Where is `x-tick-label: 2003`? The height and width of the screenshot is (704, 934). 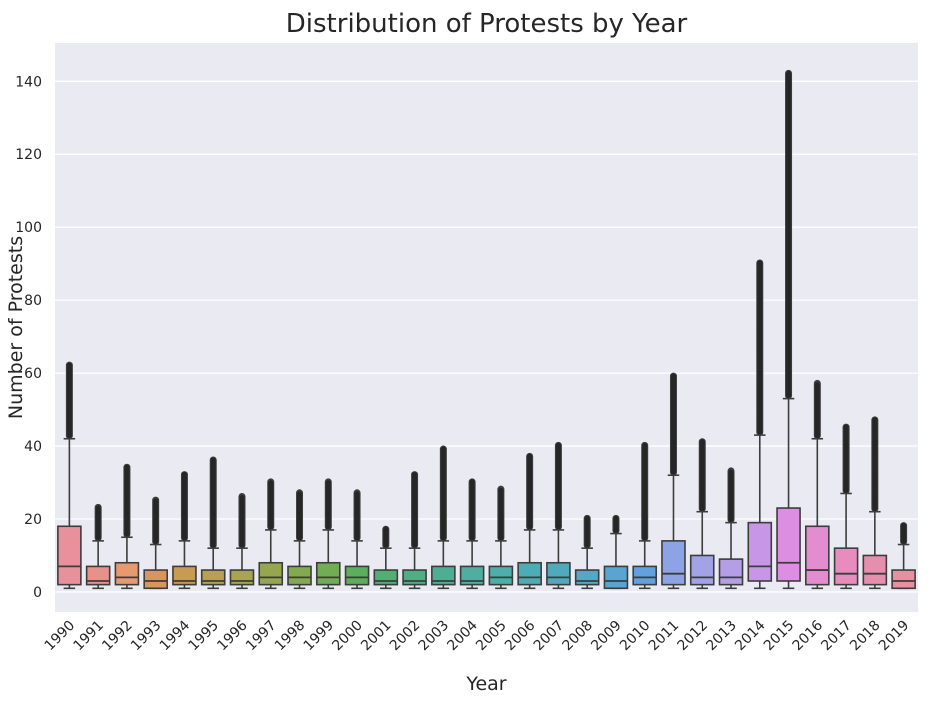 x-tick-label: 2003 is located at coordinates (434, 636).